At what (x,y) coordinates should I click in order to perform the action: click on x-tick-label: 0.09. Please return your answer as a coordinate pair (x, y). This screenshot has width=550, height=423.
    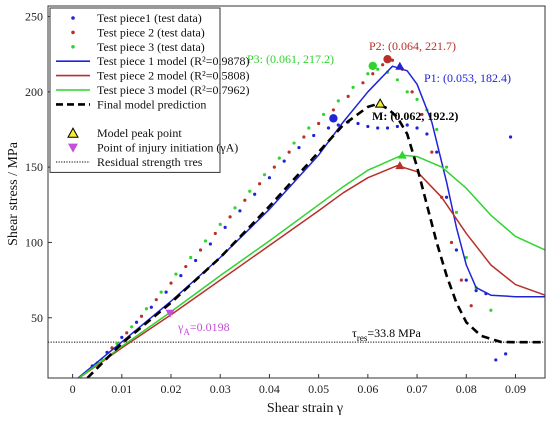
    Looking at the image, I should click on (515, 389).